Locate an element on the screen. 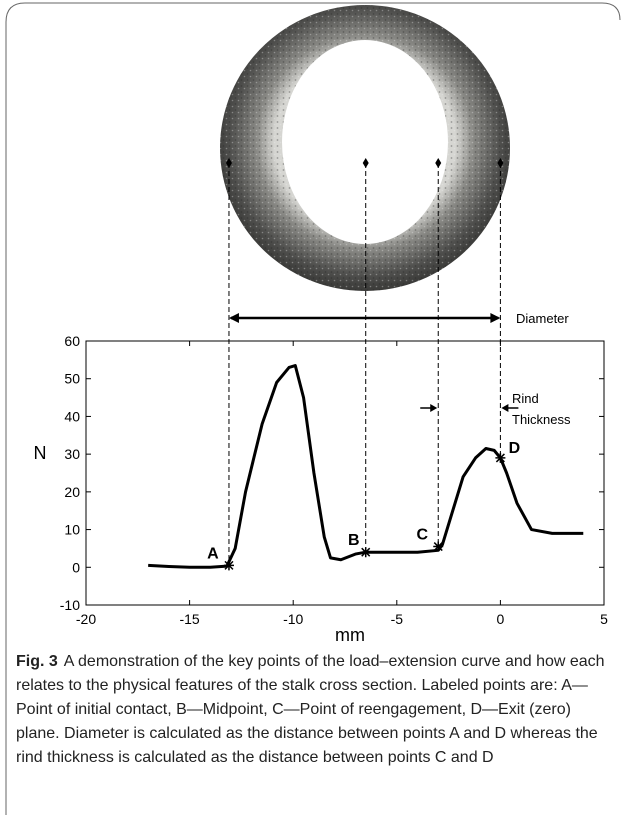 This screenshot has height=820, width=627. y-tick-label: 30 is located at coordinates (72, 454).